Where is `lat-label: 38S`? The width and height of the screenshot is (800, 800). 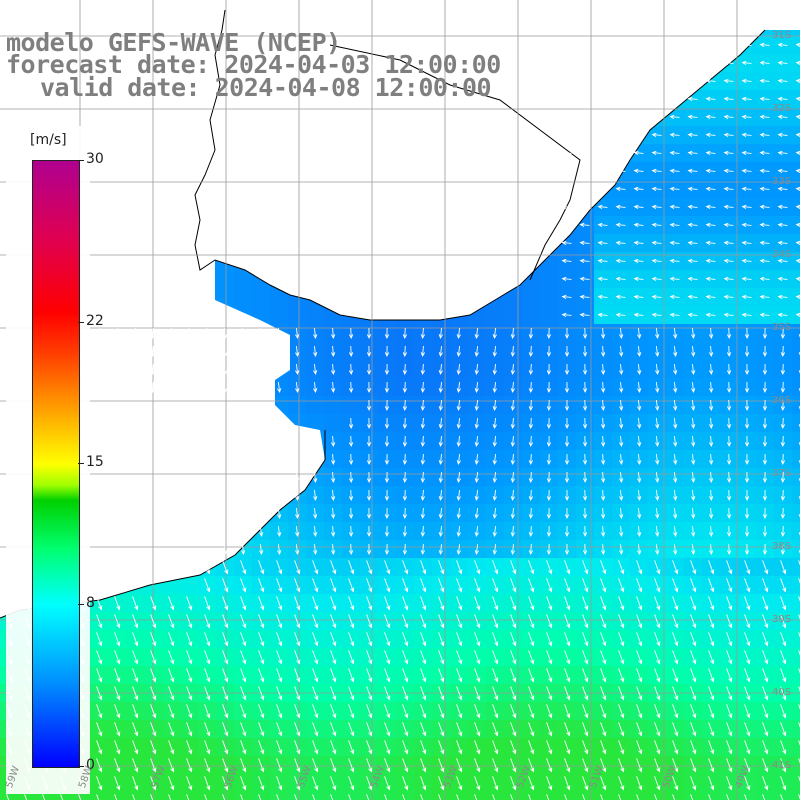
lat-label: 38S is located at coordinates (782, 546).